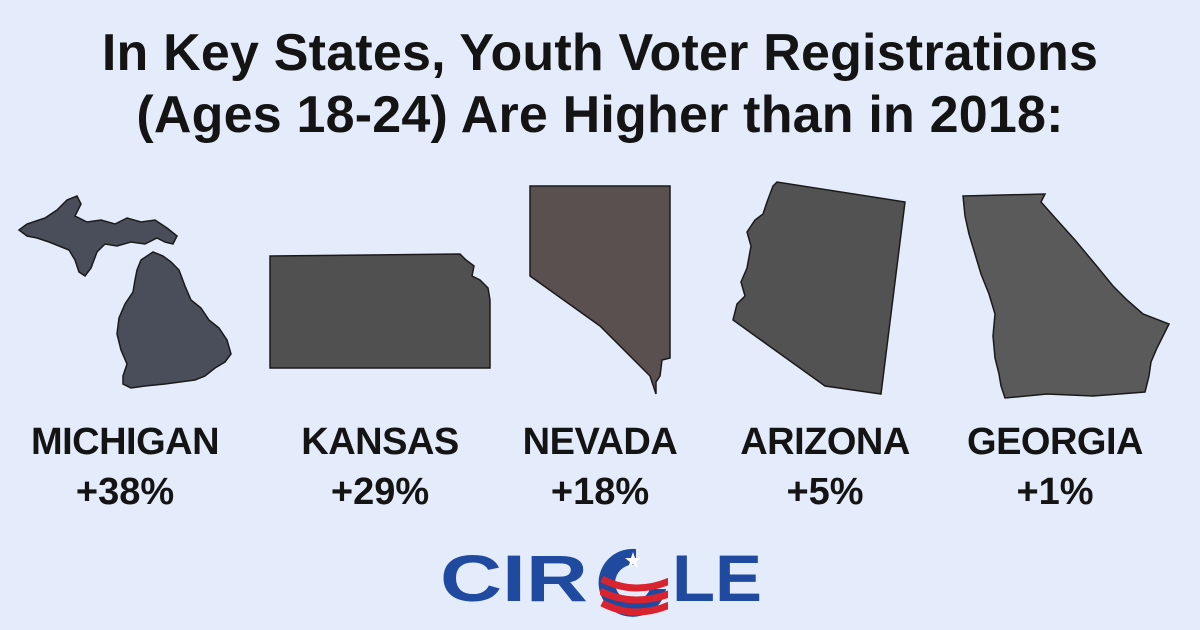  I want to click on kansas-shape-icon, so click(380, 311).